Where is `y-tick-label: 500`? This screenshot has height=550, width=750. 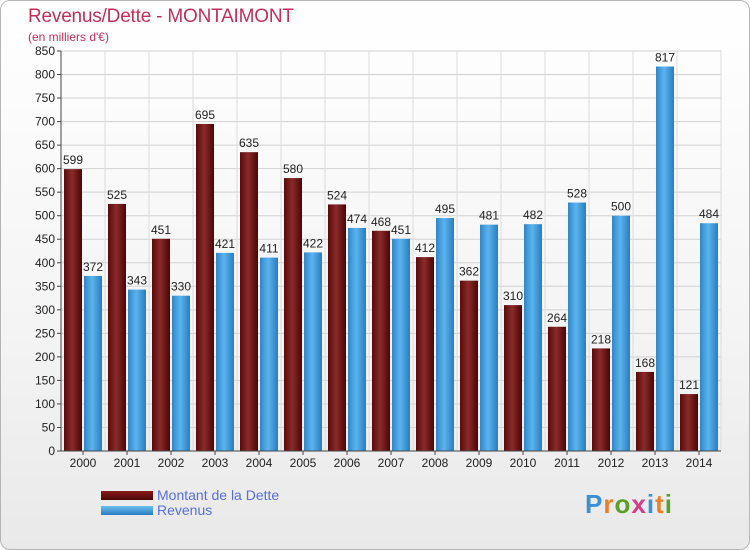 y-tick-label: 500 is located at coordinates (45, 216).